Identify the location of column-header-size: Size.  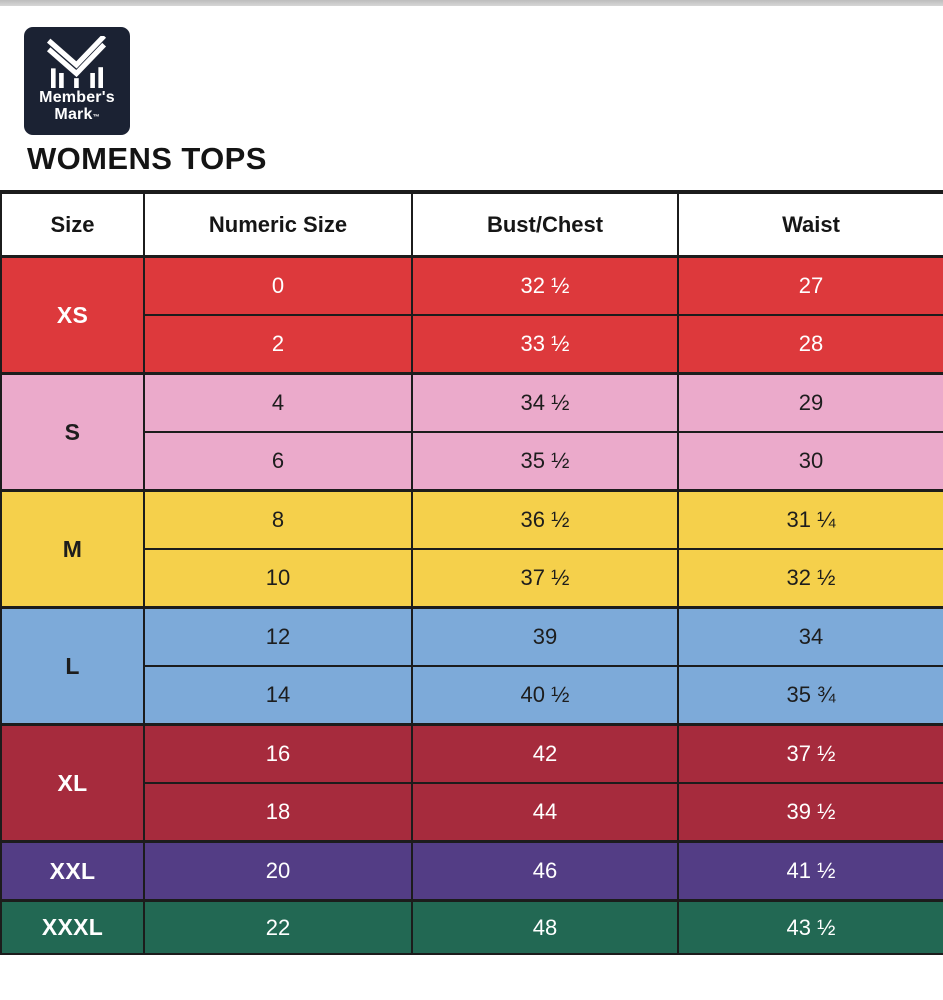
(72, 224).